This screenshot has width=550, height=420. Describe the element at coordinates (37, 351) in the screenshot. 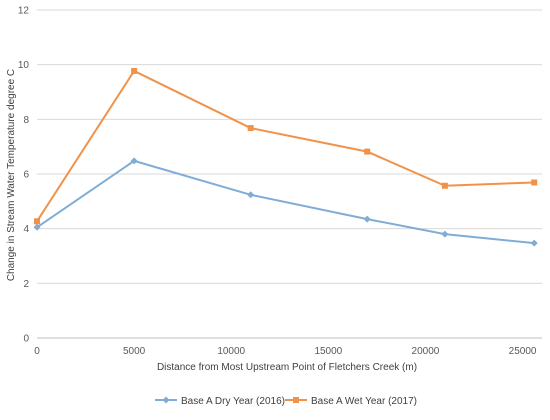

I see `x-tick-label: 0` at that location.